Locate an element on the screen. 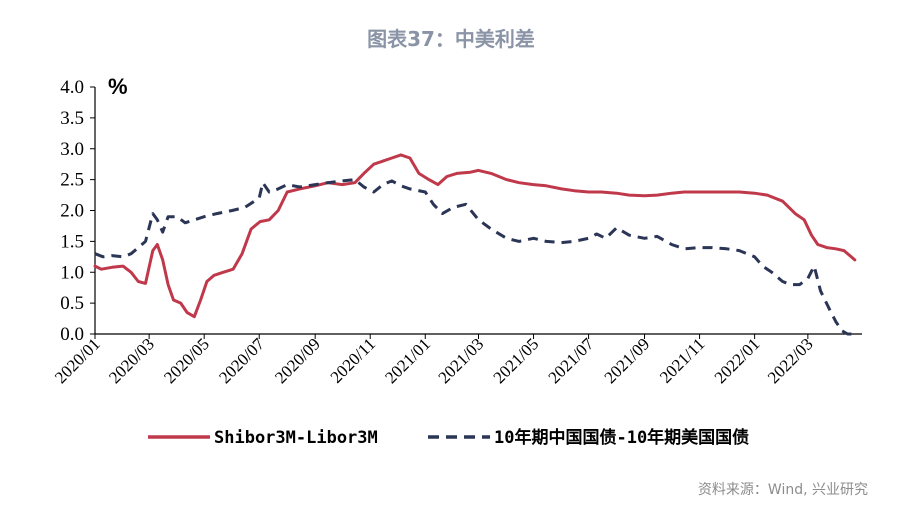  x-tick-label: 2020/03 is located at coordinates (131, 360).